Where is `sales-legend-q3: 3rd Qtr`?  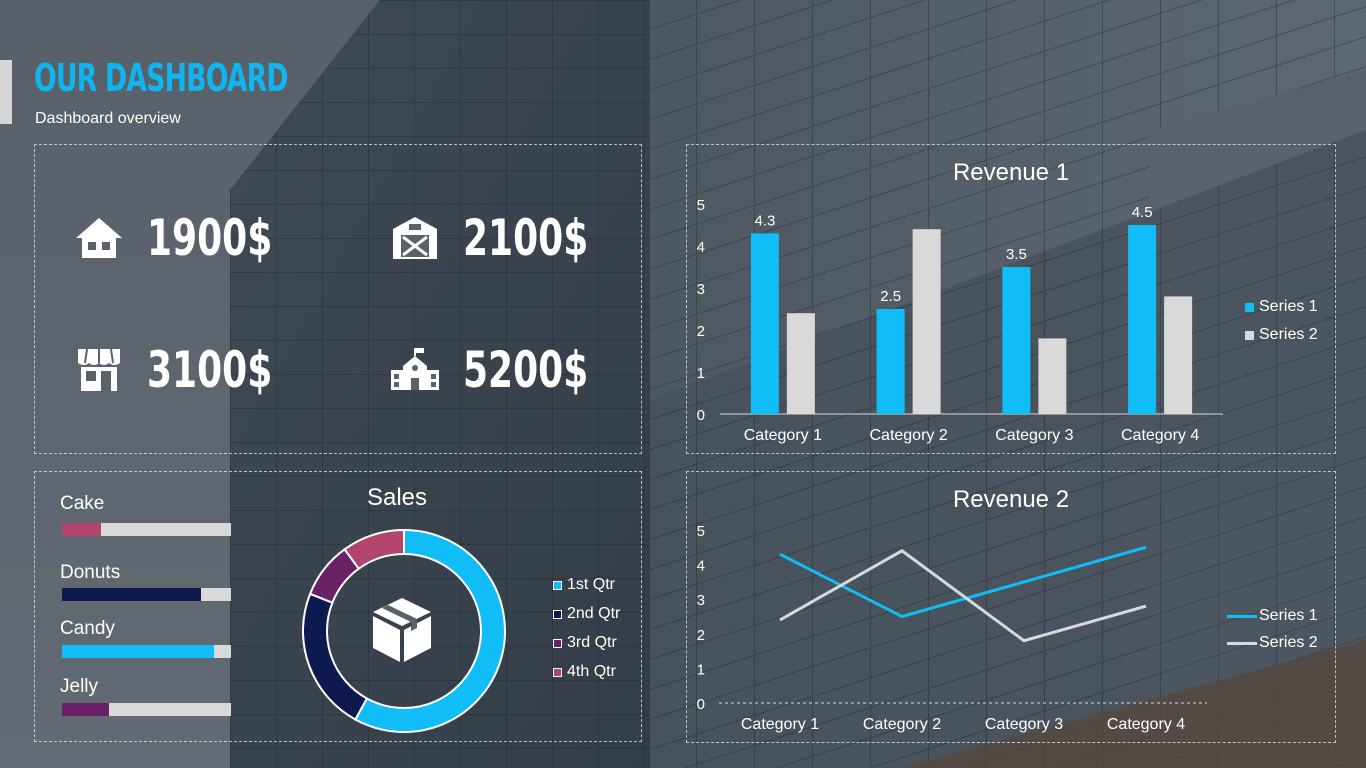
sales-legend-q3: 3rd Qtr is located at coordinates (585, 643).